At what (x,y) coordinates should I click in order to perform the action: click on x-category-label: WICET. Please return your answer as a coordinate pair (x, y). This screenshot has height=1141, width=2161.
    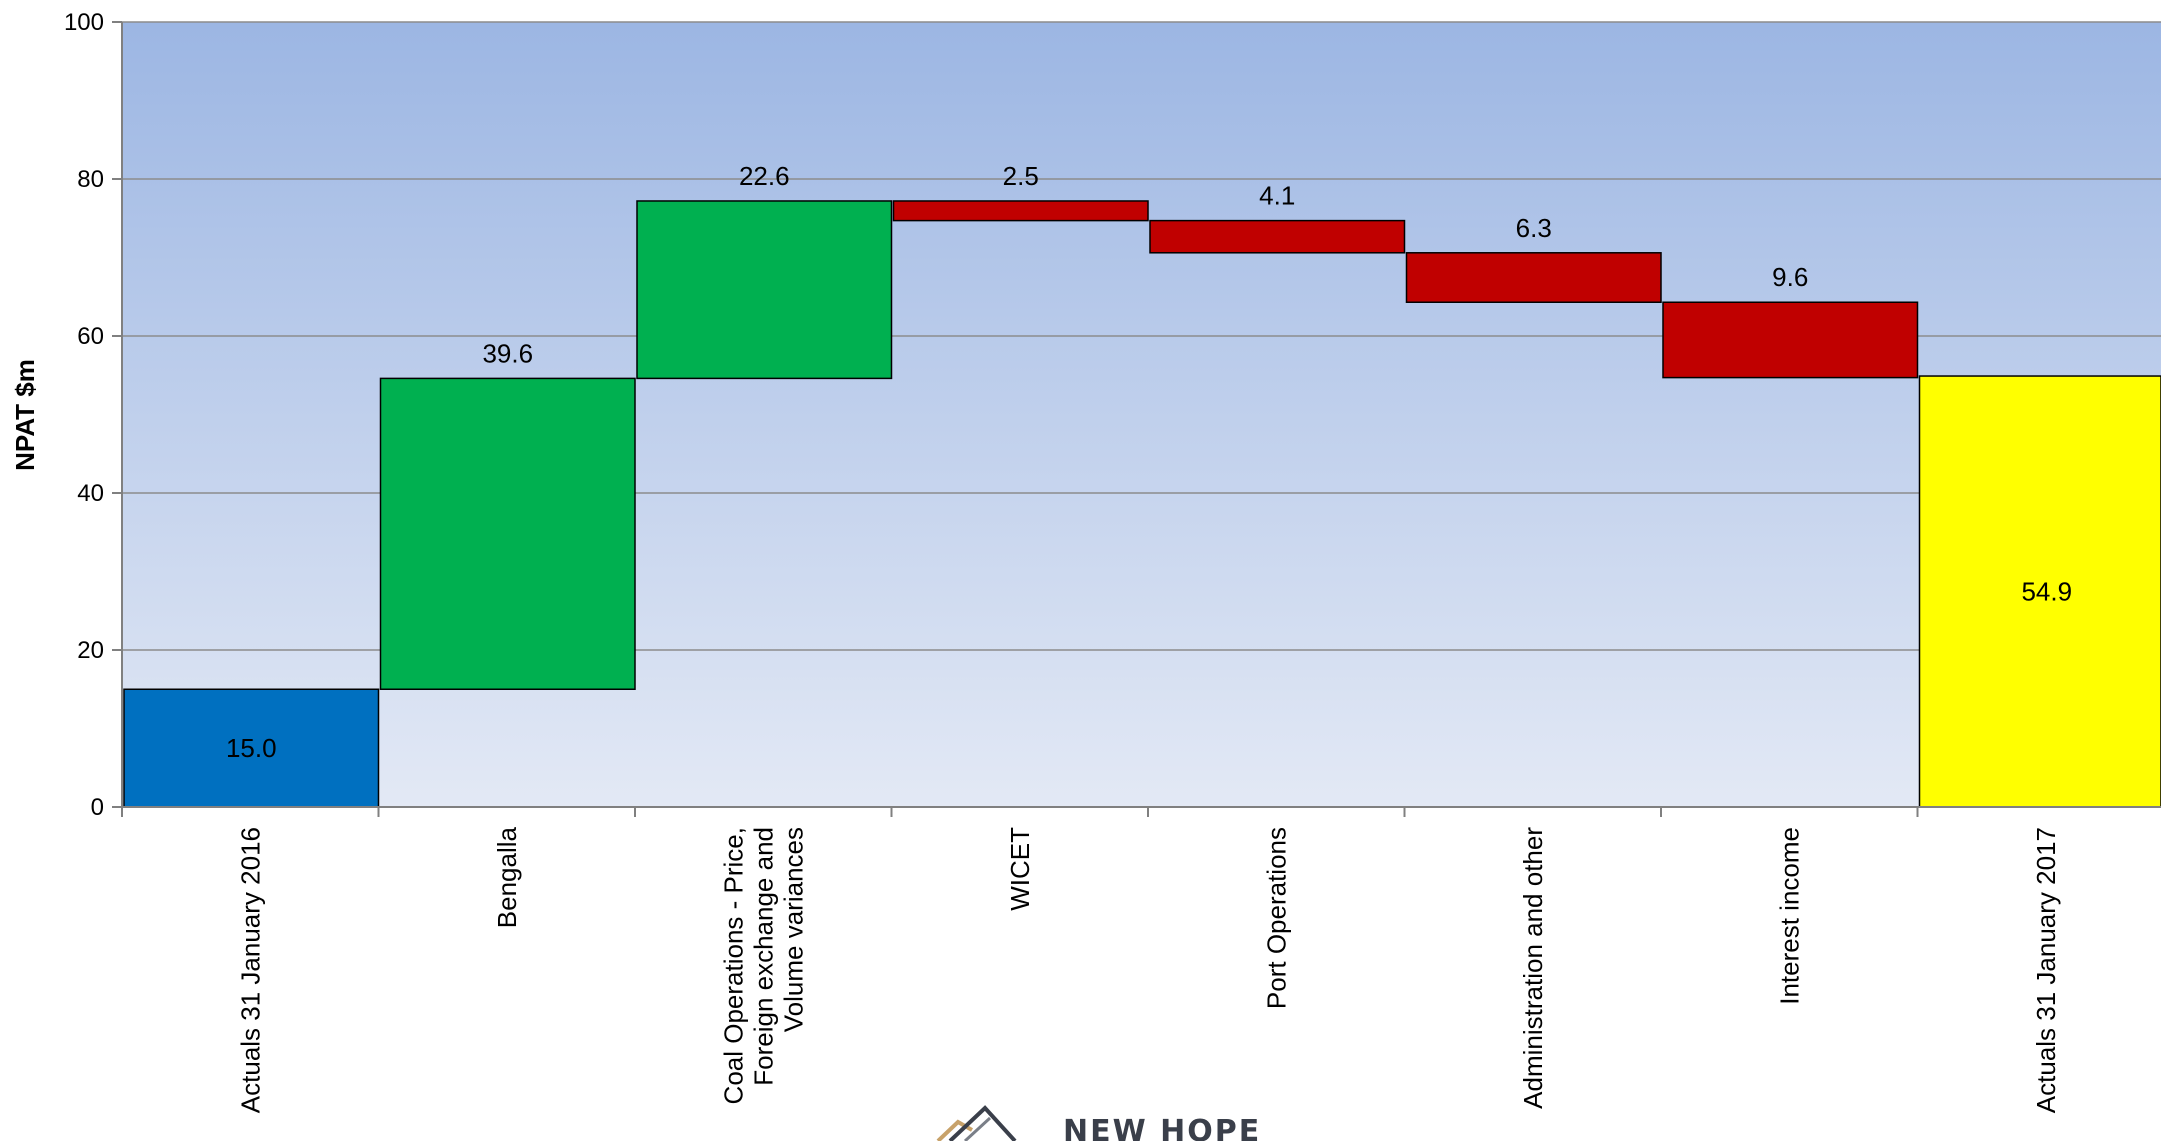
    Looking at the image, I should click on (1020, 869).